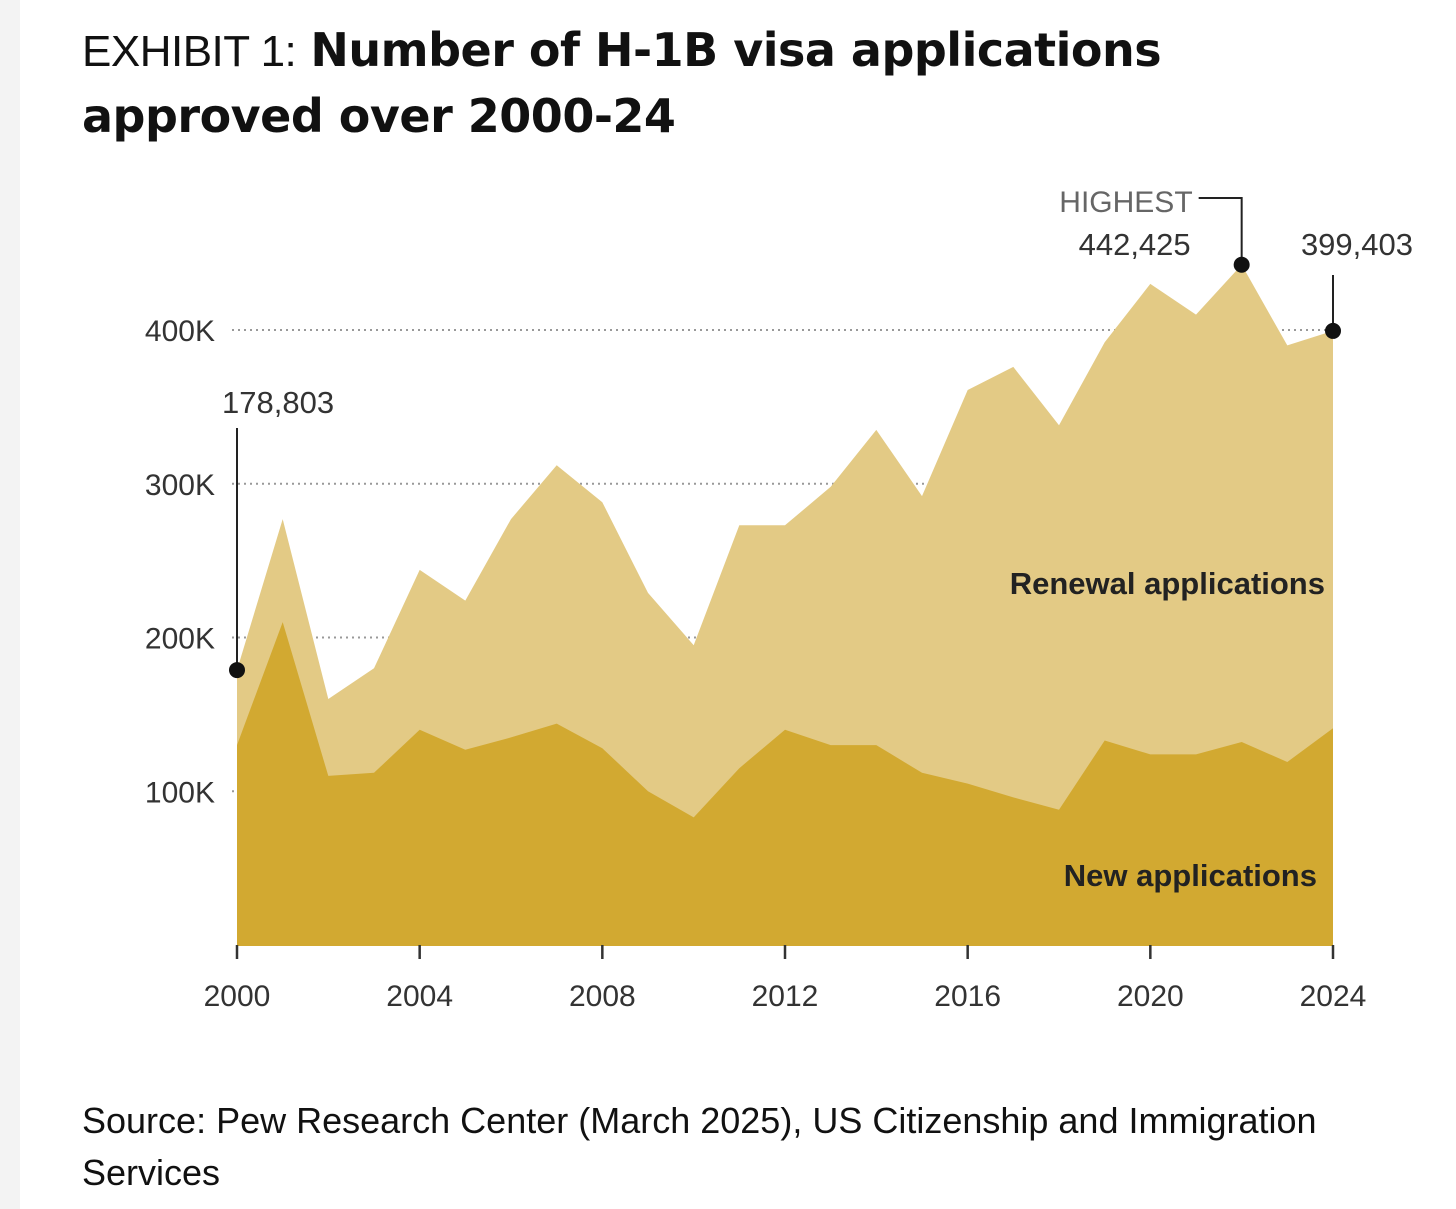 This screenshot has height=1209, width=1456. What do you see at coordinates (189, 51) in the screenshot?
I see `exhibit-number: EXHIBIT 1:` at bounding box center [189, 51].